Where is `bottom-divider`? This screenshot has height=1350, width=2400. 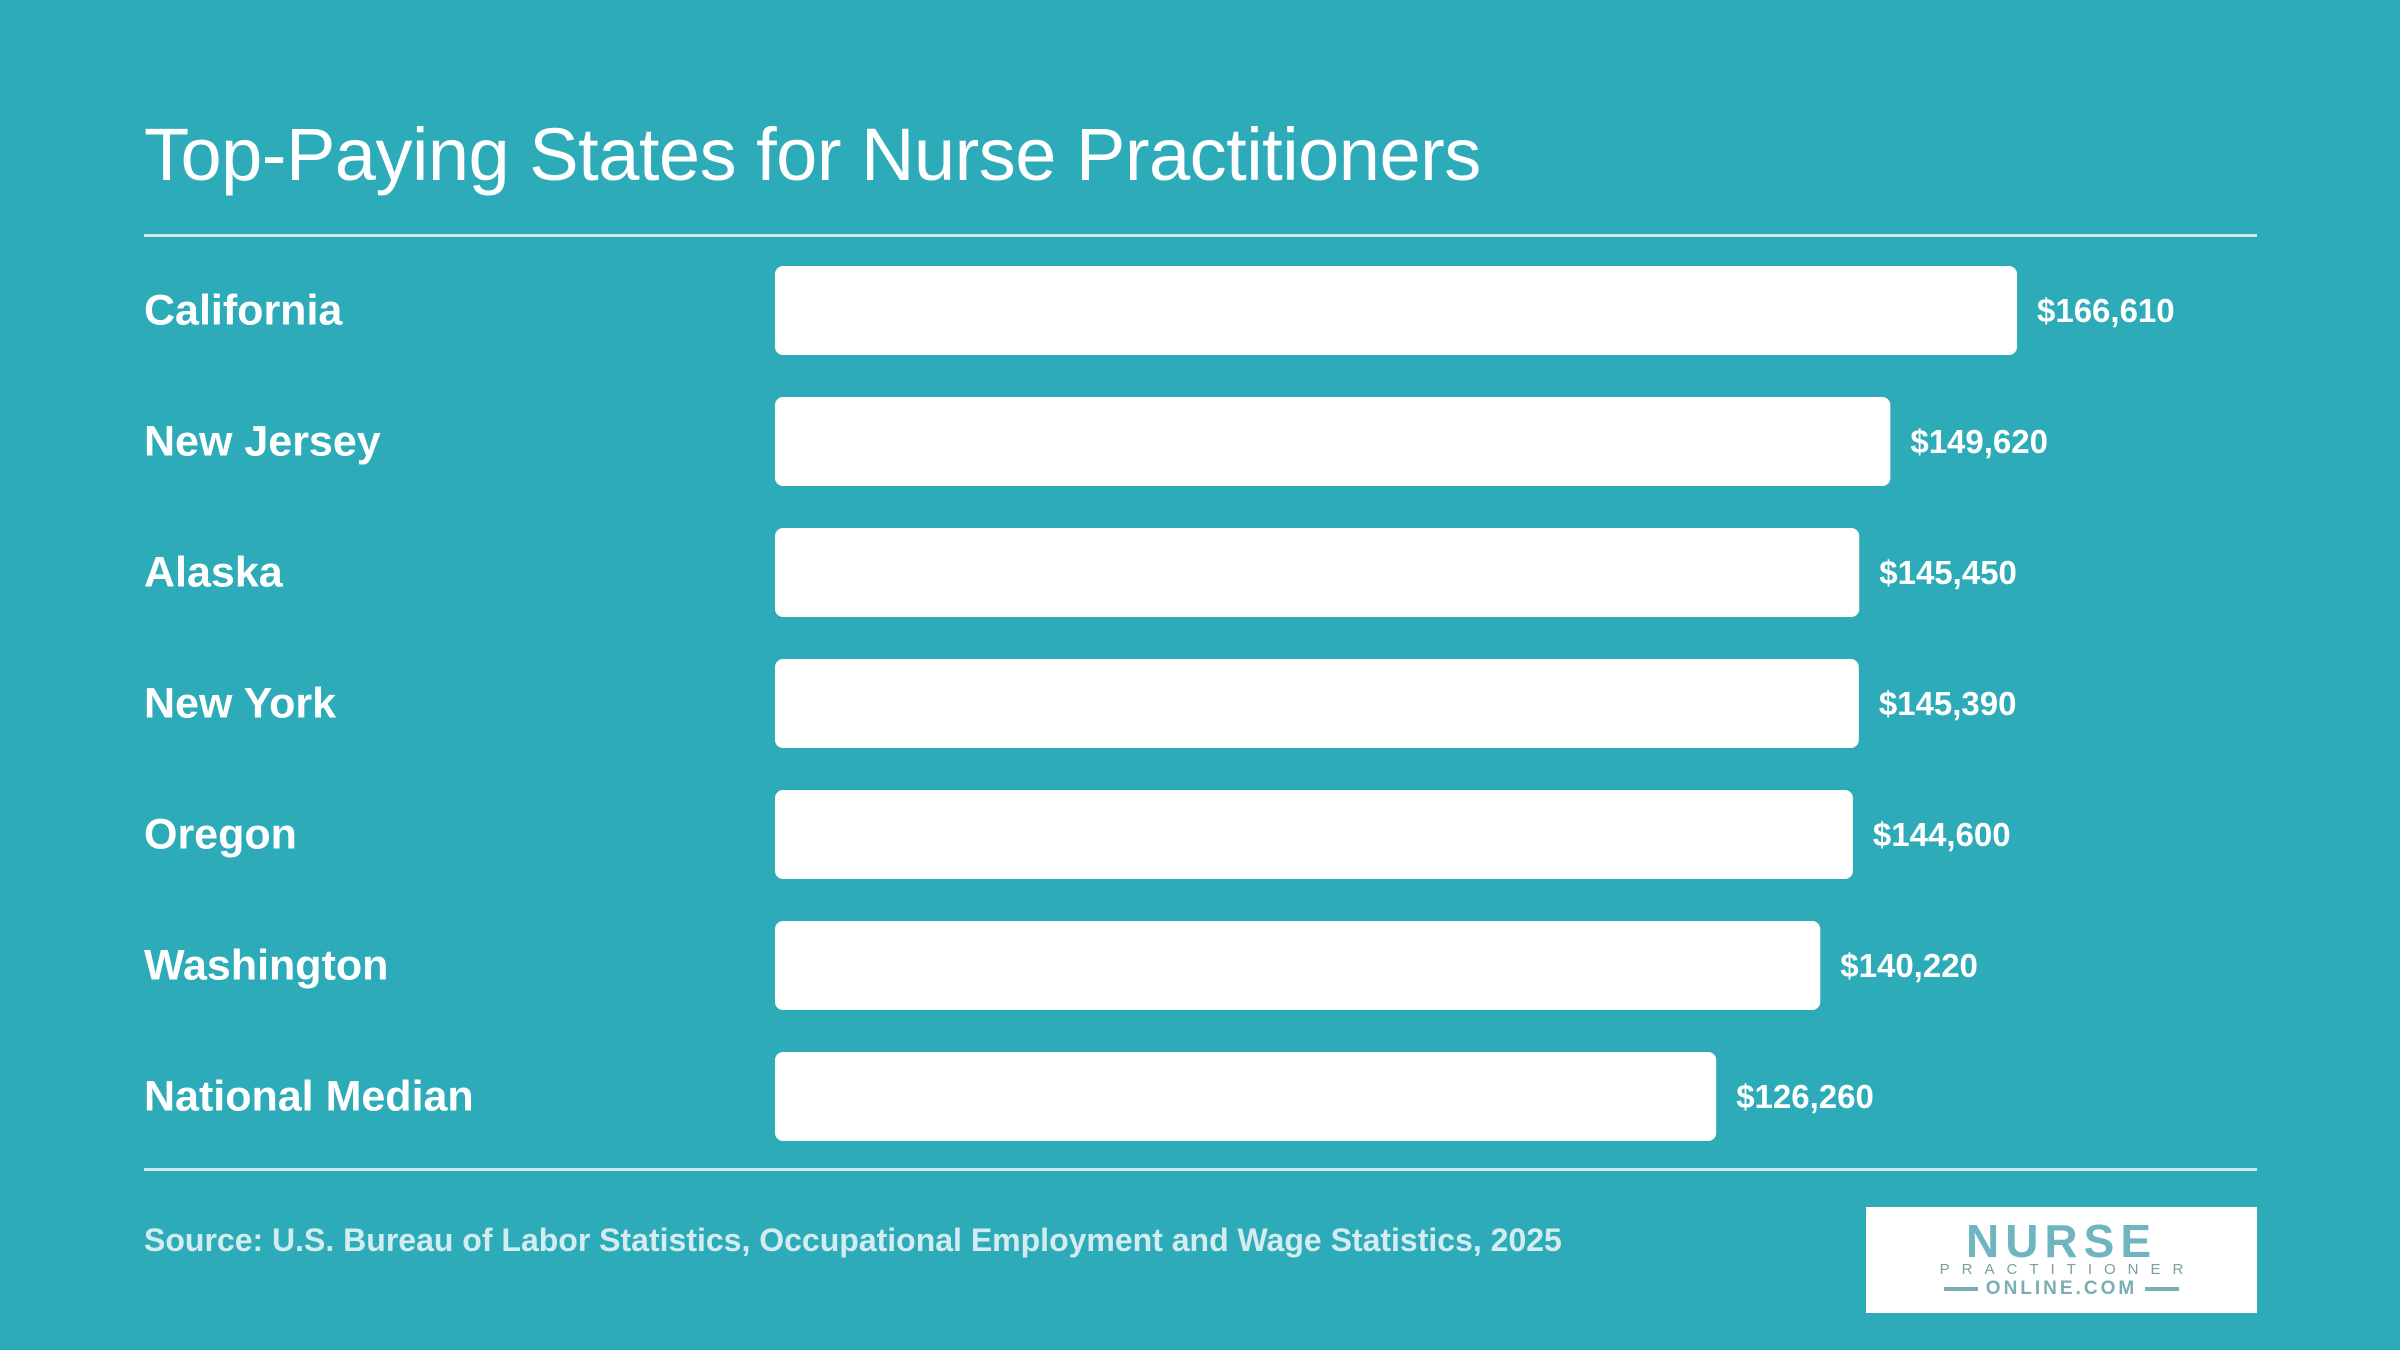
bottom-divider is located at coordinates (1200, 1169).